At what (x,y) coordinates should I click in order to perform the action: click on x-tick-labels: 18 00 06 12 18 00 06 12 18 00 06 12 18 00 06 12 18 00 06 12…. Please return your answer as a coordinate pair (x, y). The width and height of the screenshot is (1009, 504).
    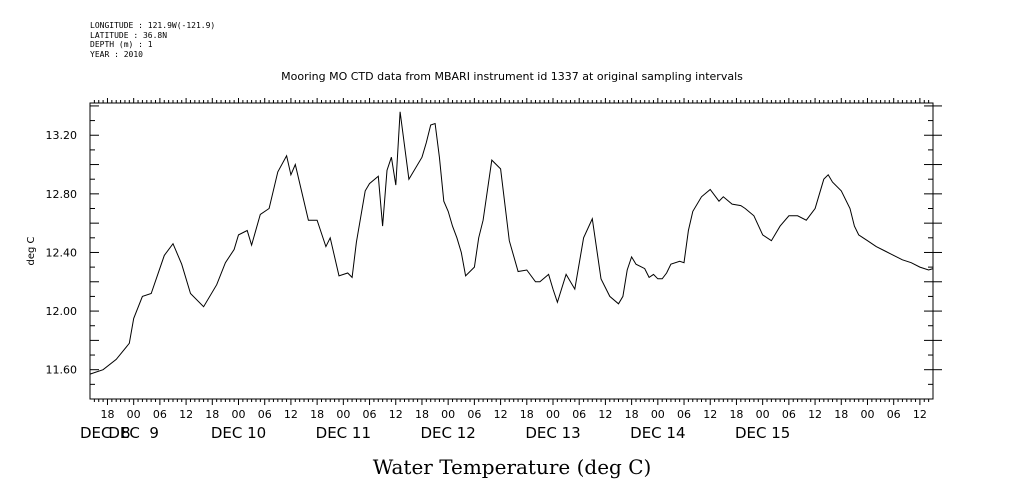
    Looking at the image, I should click on (503, 425).